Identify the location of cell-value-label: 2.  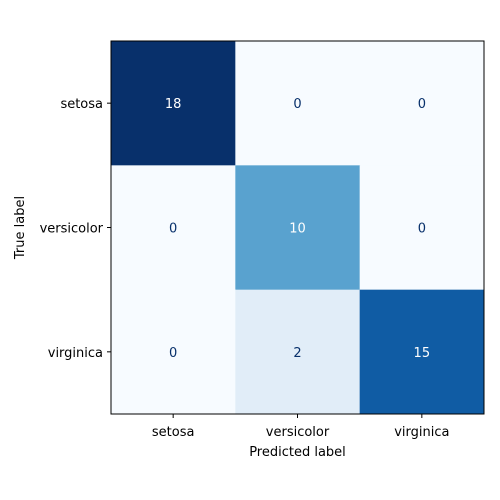
(297, 353).